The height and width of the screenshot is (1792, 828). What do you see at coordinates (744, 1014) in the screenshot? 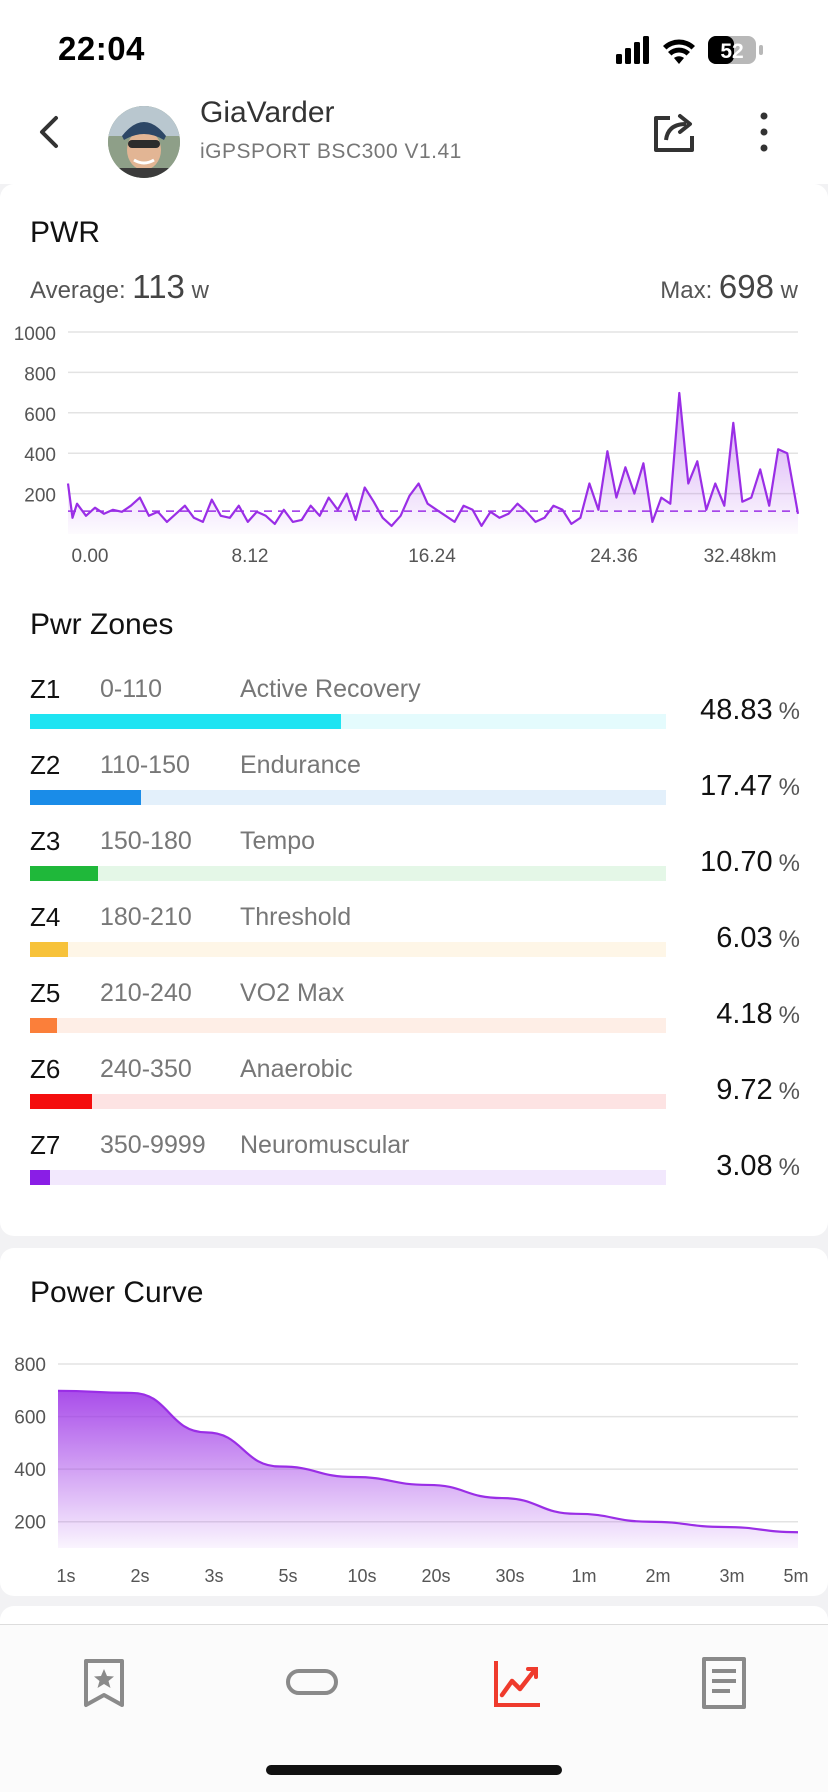
I see `zone-percent-value: 4.18` at bounding box center [744, 1014].